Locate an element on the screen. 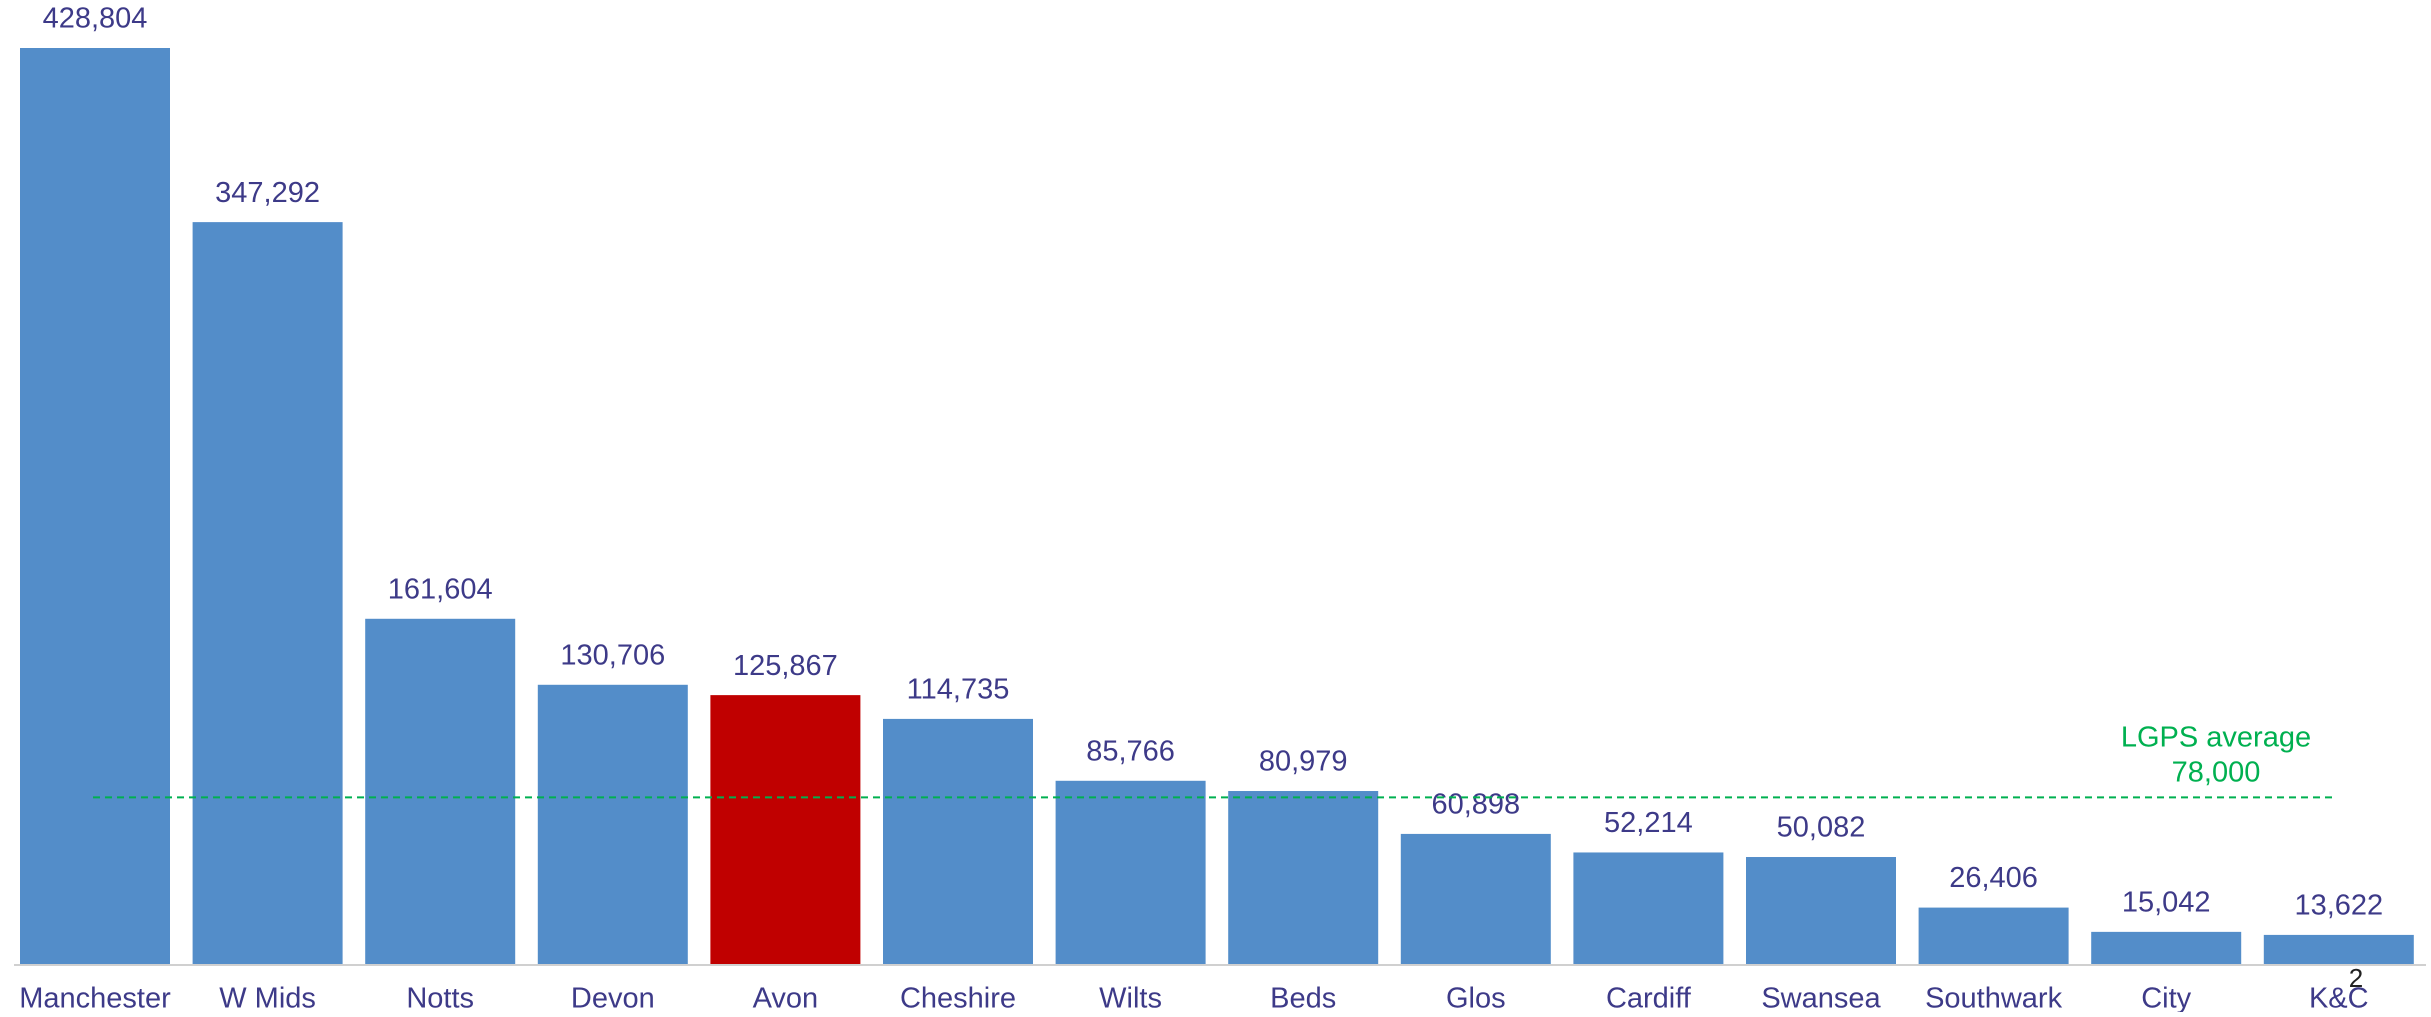 This screenshot has width=2431, height=1017. value-label: 80,979 is located at coordinates (1303, 762).